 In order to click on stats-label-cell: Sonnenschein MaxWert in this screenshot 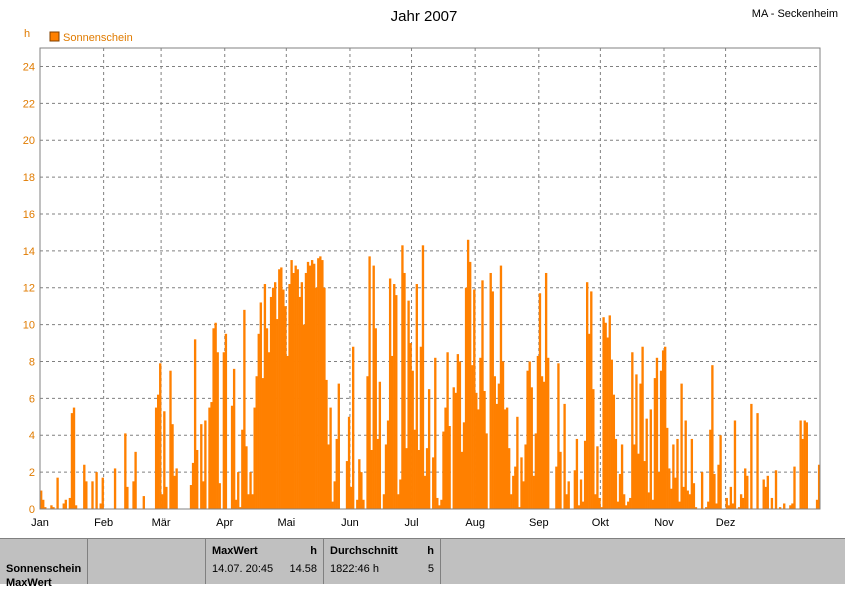, I will do `click(44, 564)`.